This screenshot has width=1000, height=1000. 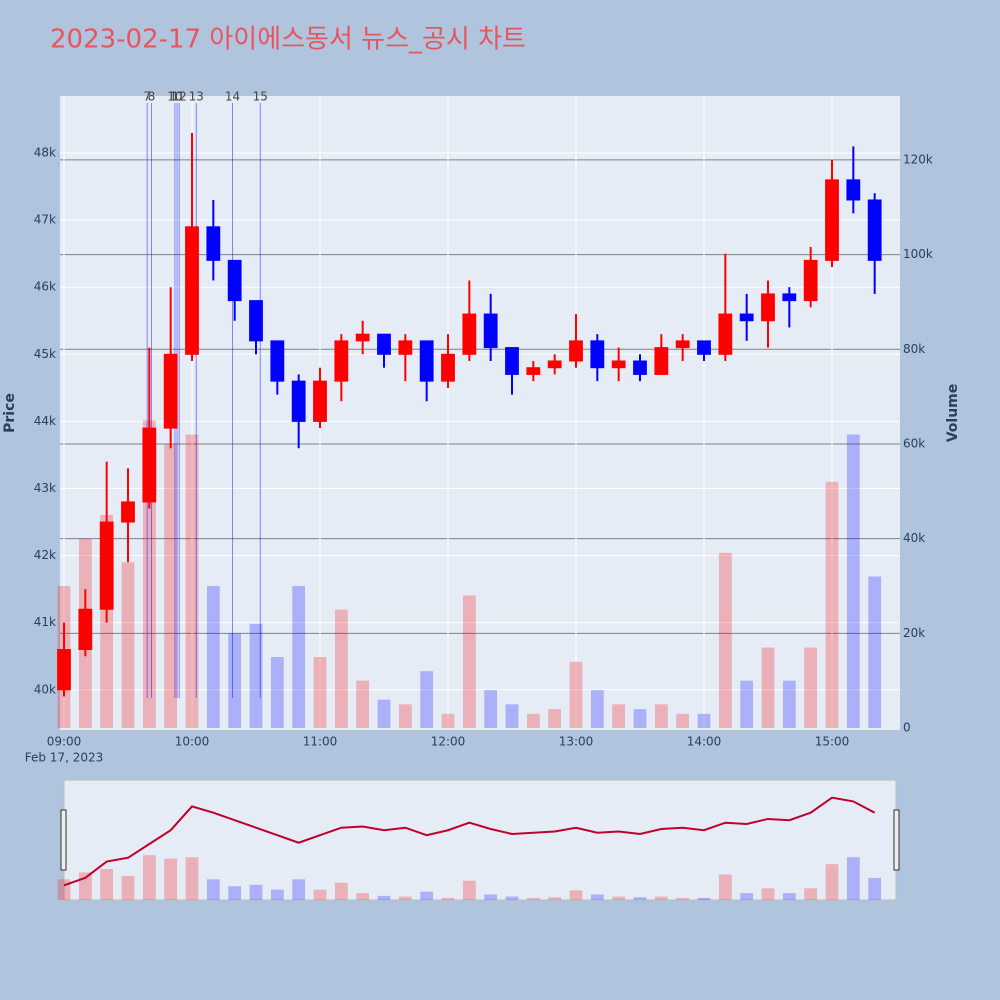 I want to click on annotation-label: 14, so click(x=232, y=97).